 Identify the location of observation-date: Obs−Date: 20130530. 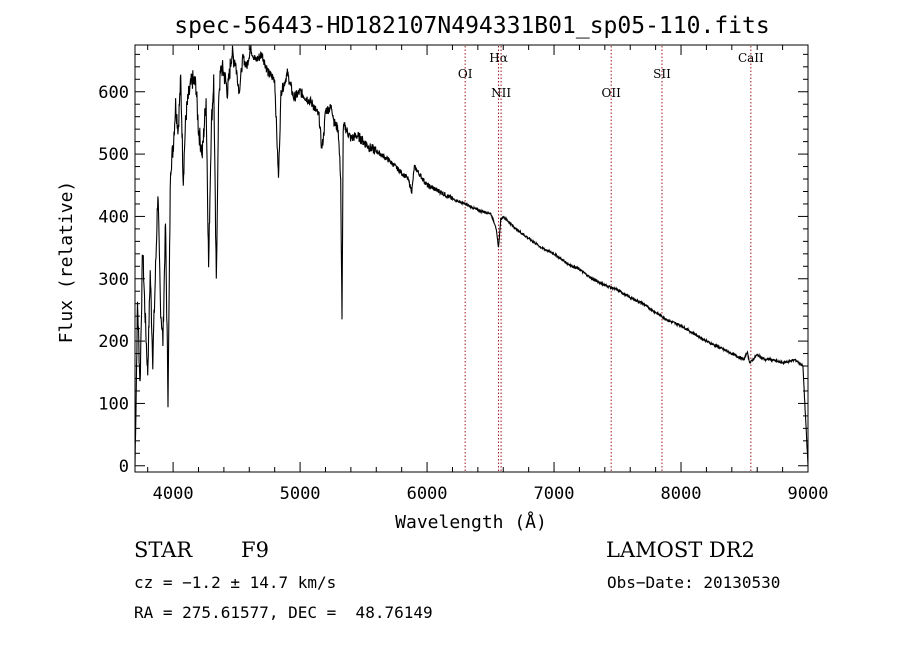
(694, 582).